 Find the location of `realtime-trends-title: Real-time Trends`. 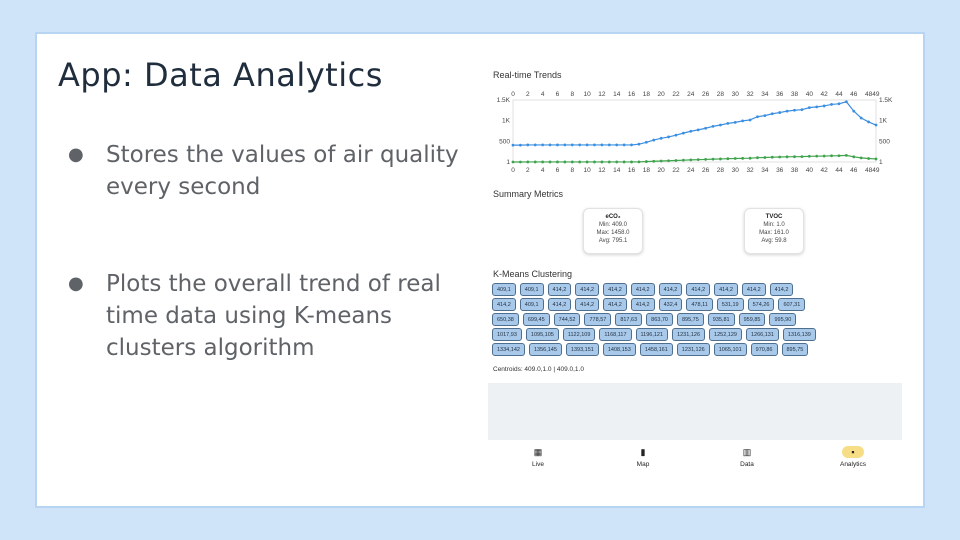

realtime-trends-title: Real-time Trends is located at coordinates (527, 75).